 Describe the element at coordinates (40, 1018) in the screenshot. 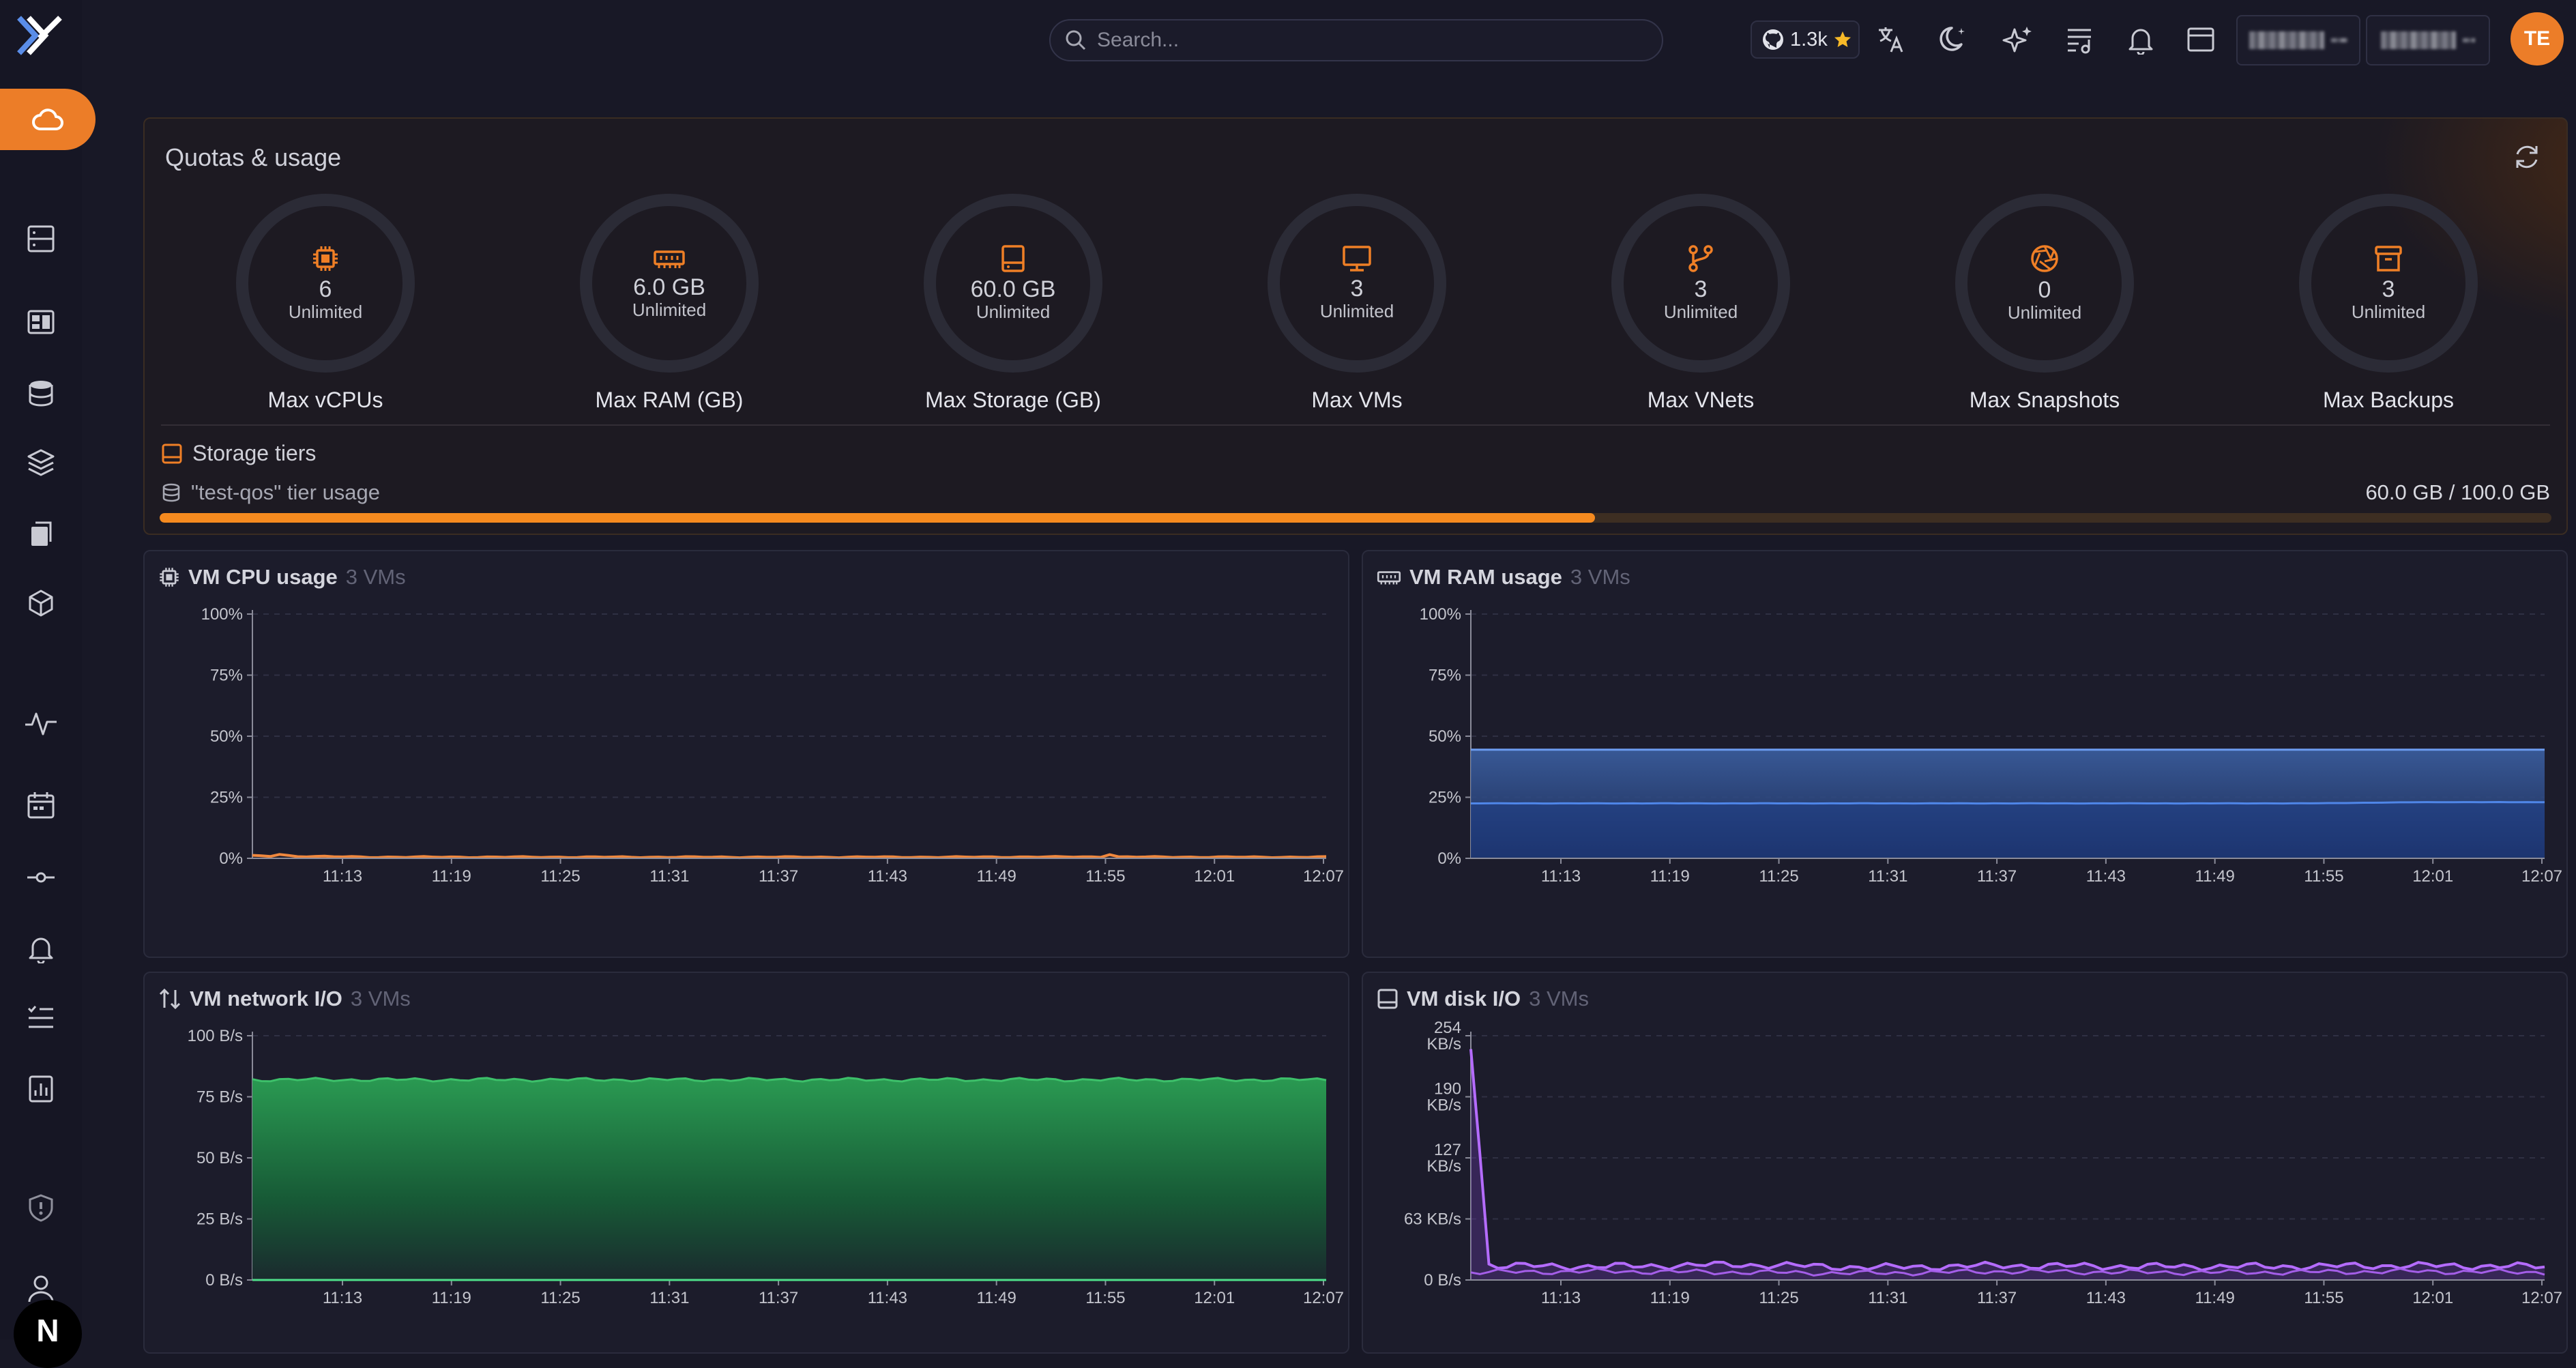

I see `sidebar-item-tasks` at that location.